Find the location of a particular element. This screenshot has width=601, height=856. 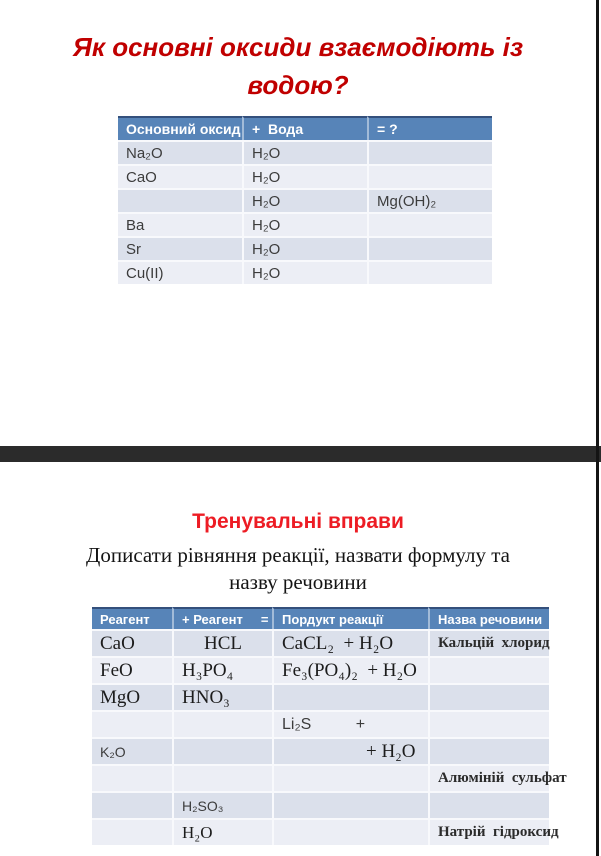

column-header-result: = ? is located at coordinates (429, 128).